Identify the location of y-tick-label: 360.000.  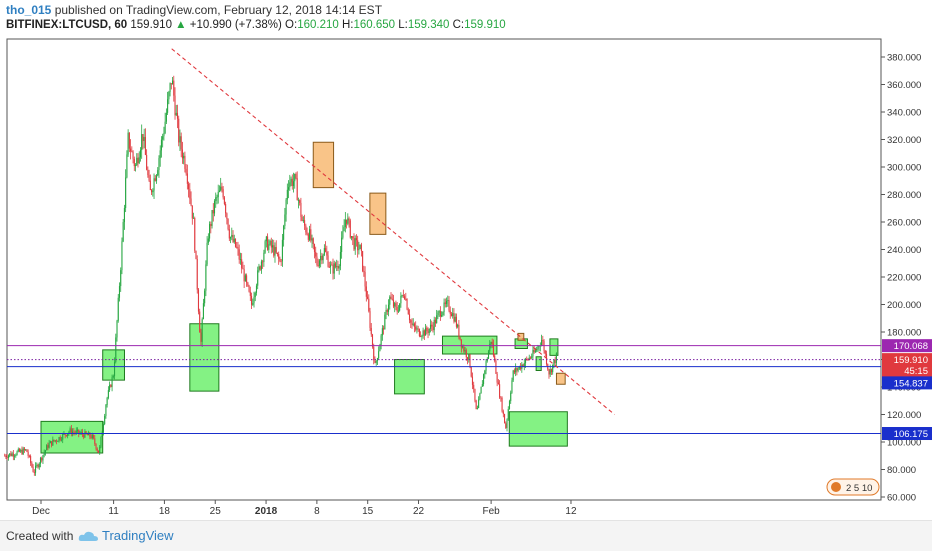
(904, 85).